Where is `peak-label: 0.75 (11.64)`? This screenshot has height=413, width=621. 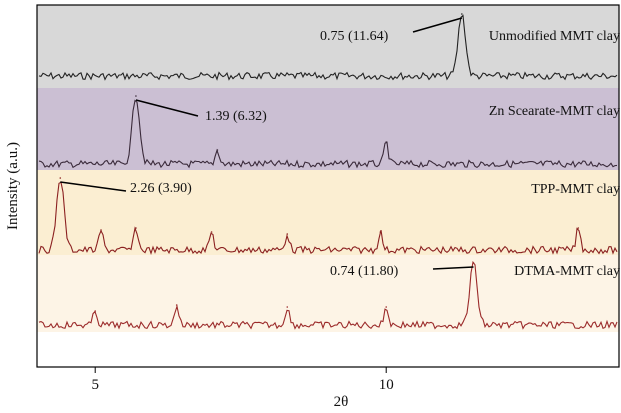 peak-label: 0.75 (11.64) is located at coordinates (354, 36).